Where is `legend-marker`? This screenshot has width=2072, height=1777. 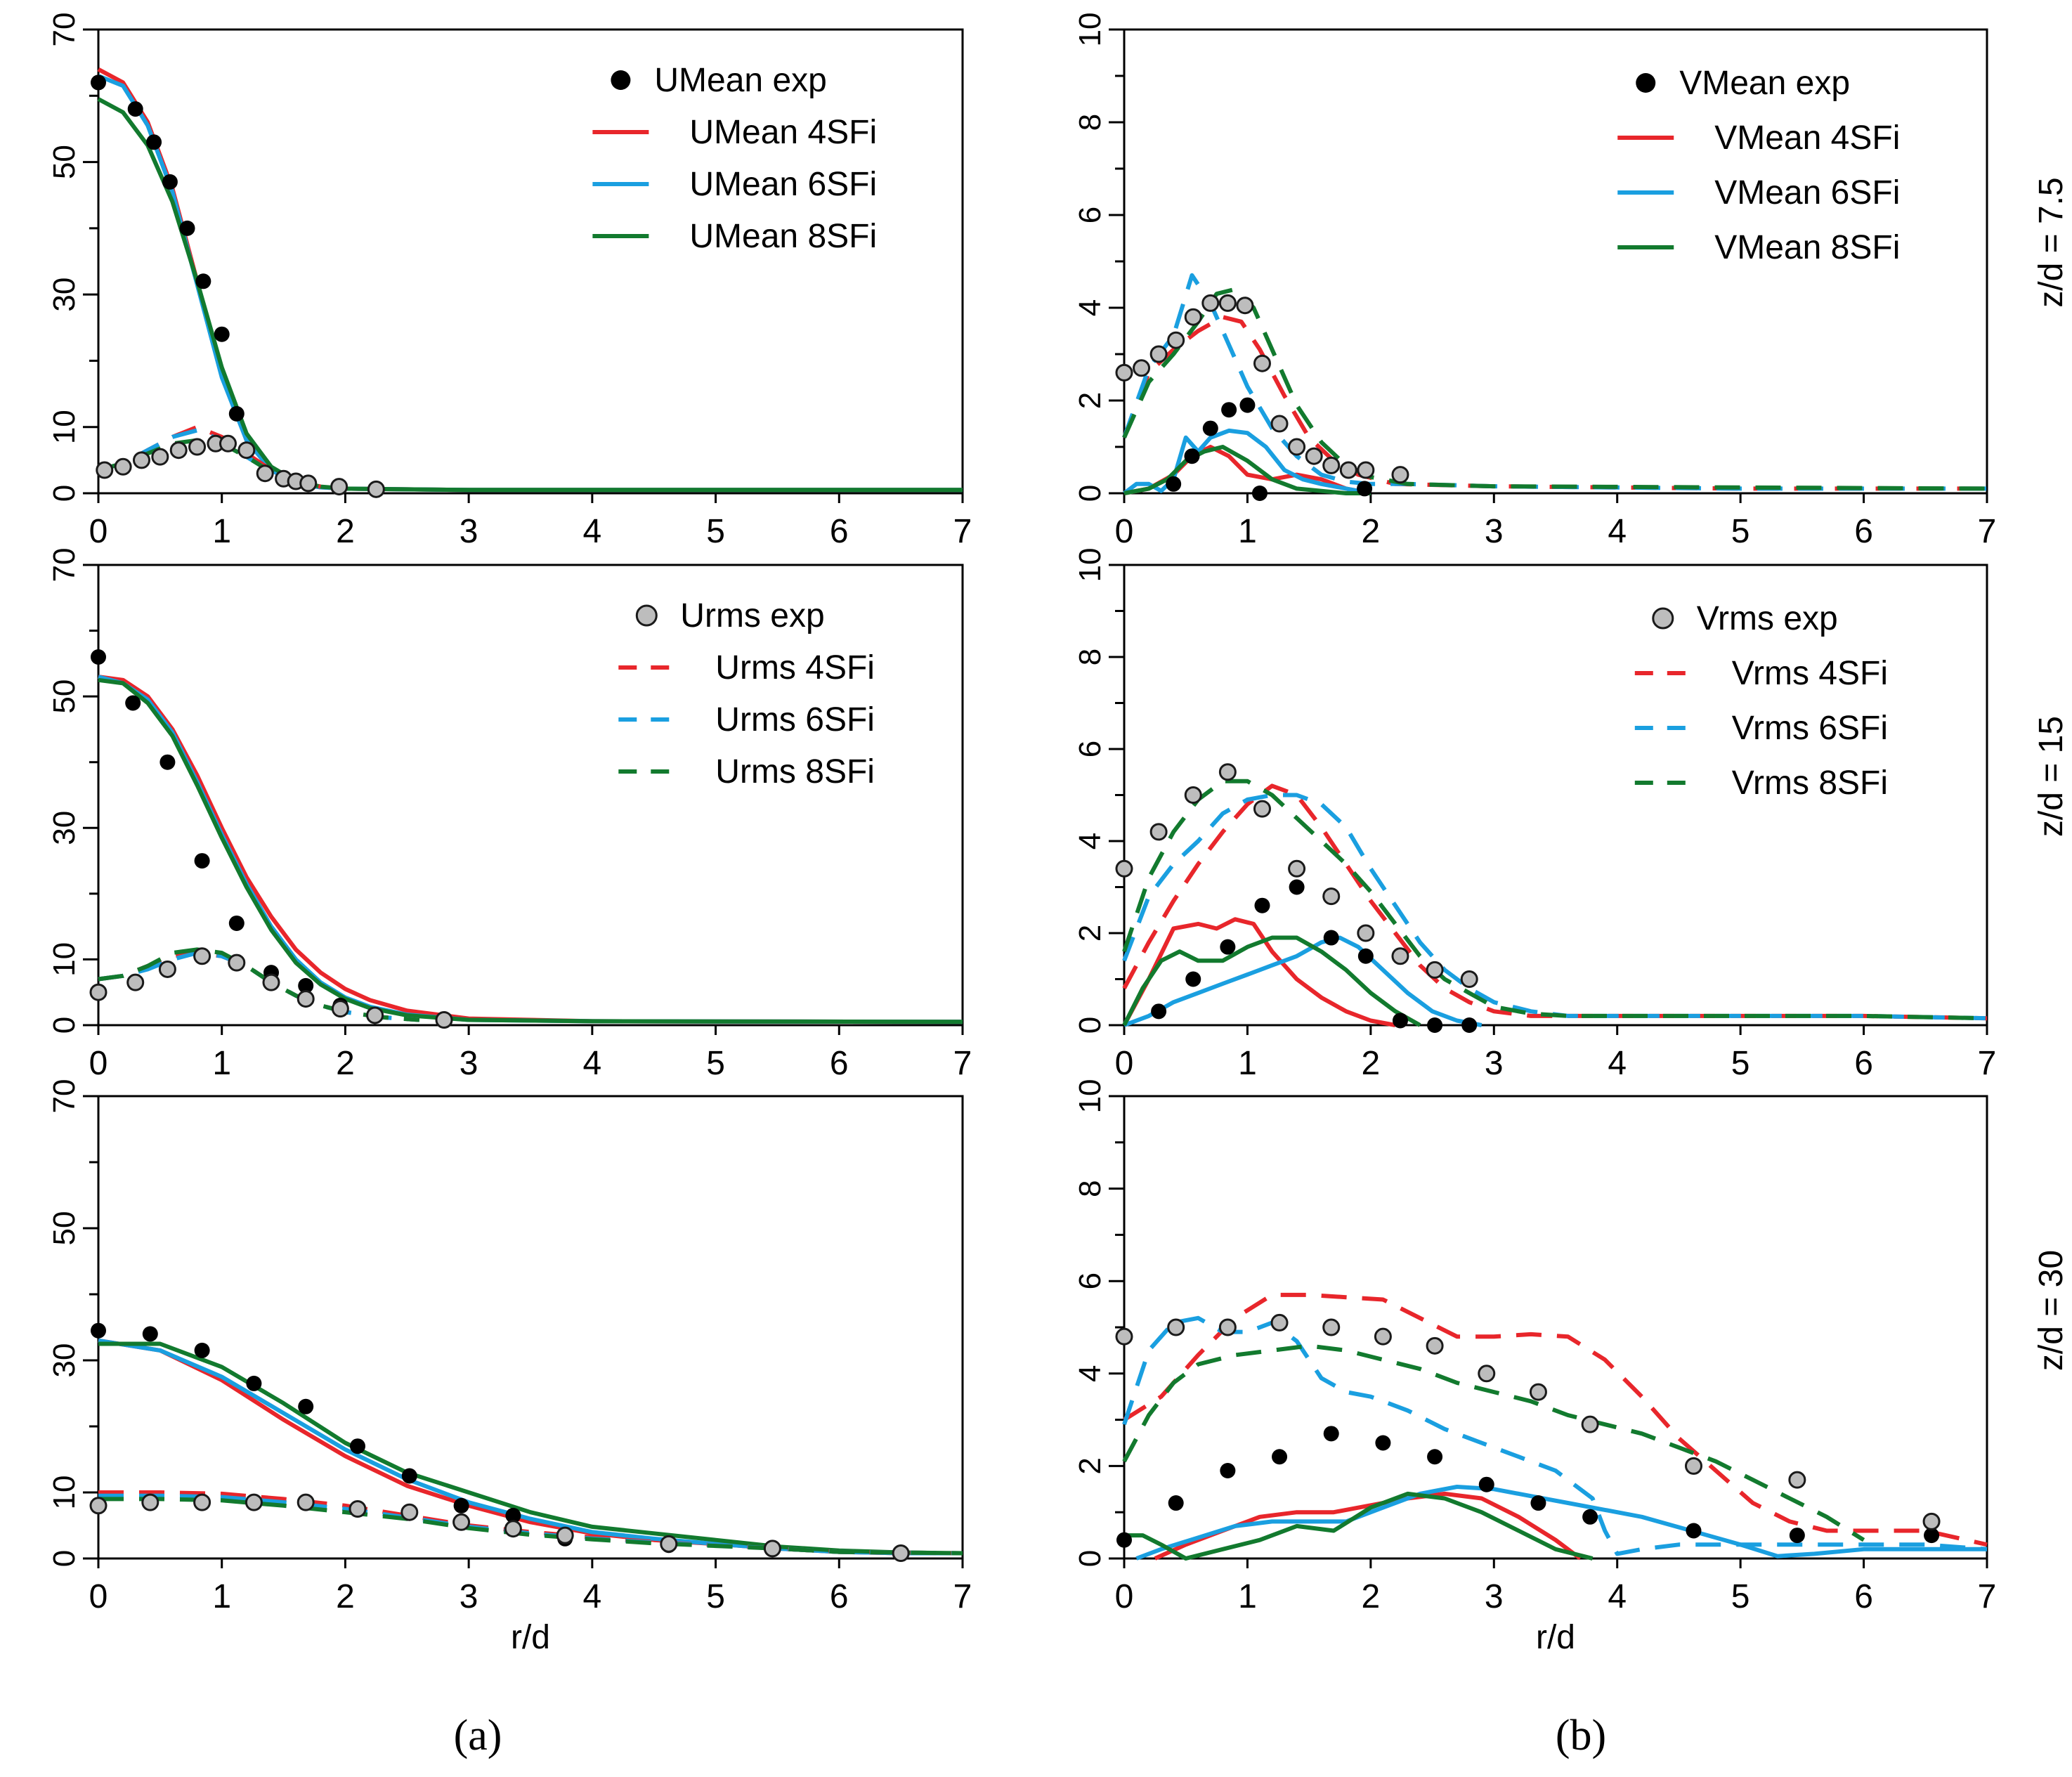
legend-marker is located at coordinates (621, 80).